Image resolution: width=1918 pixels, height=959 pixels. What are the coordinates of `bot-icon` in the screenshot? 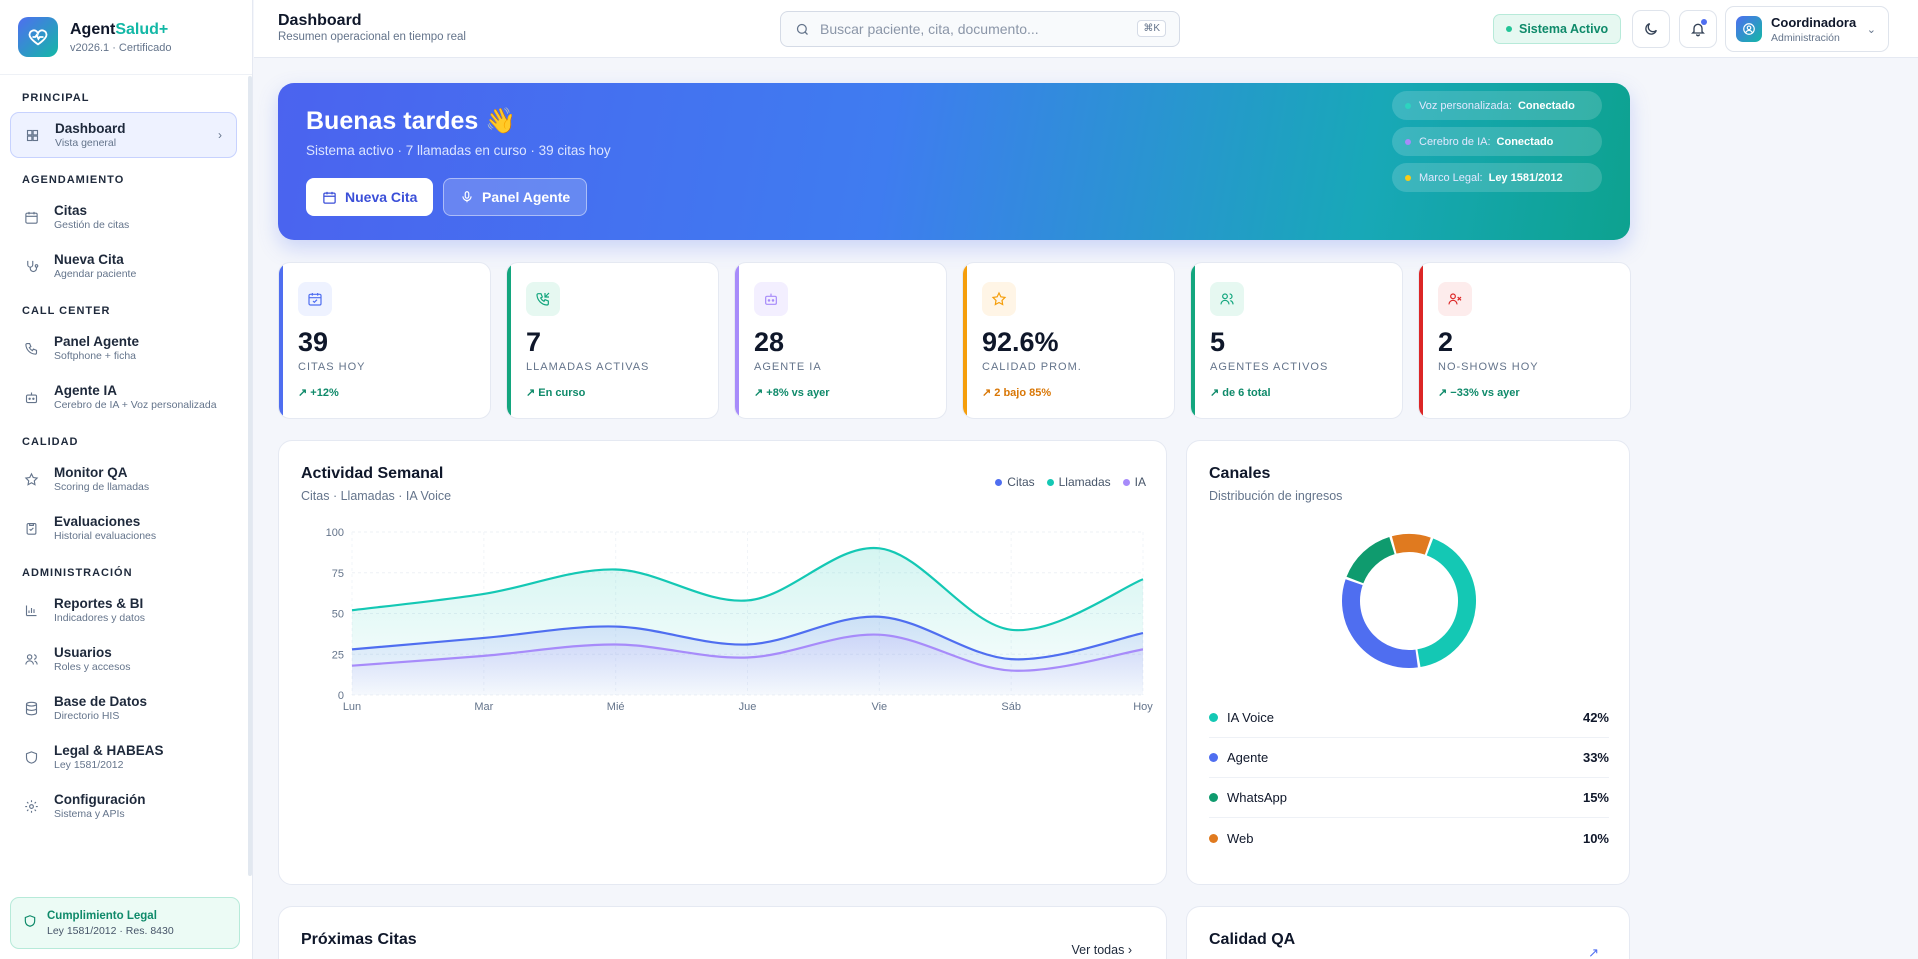 It's located at (771, 299).